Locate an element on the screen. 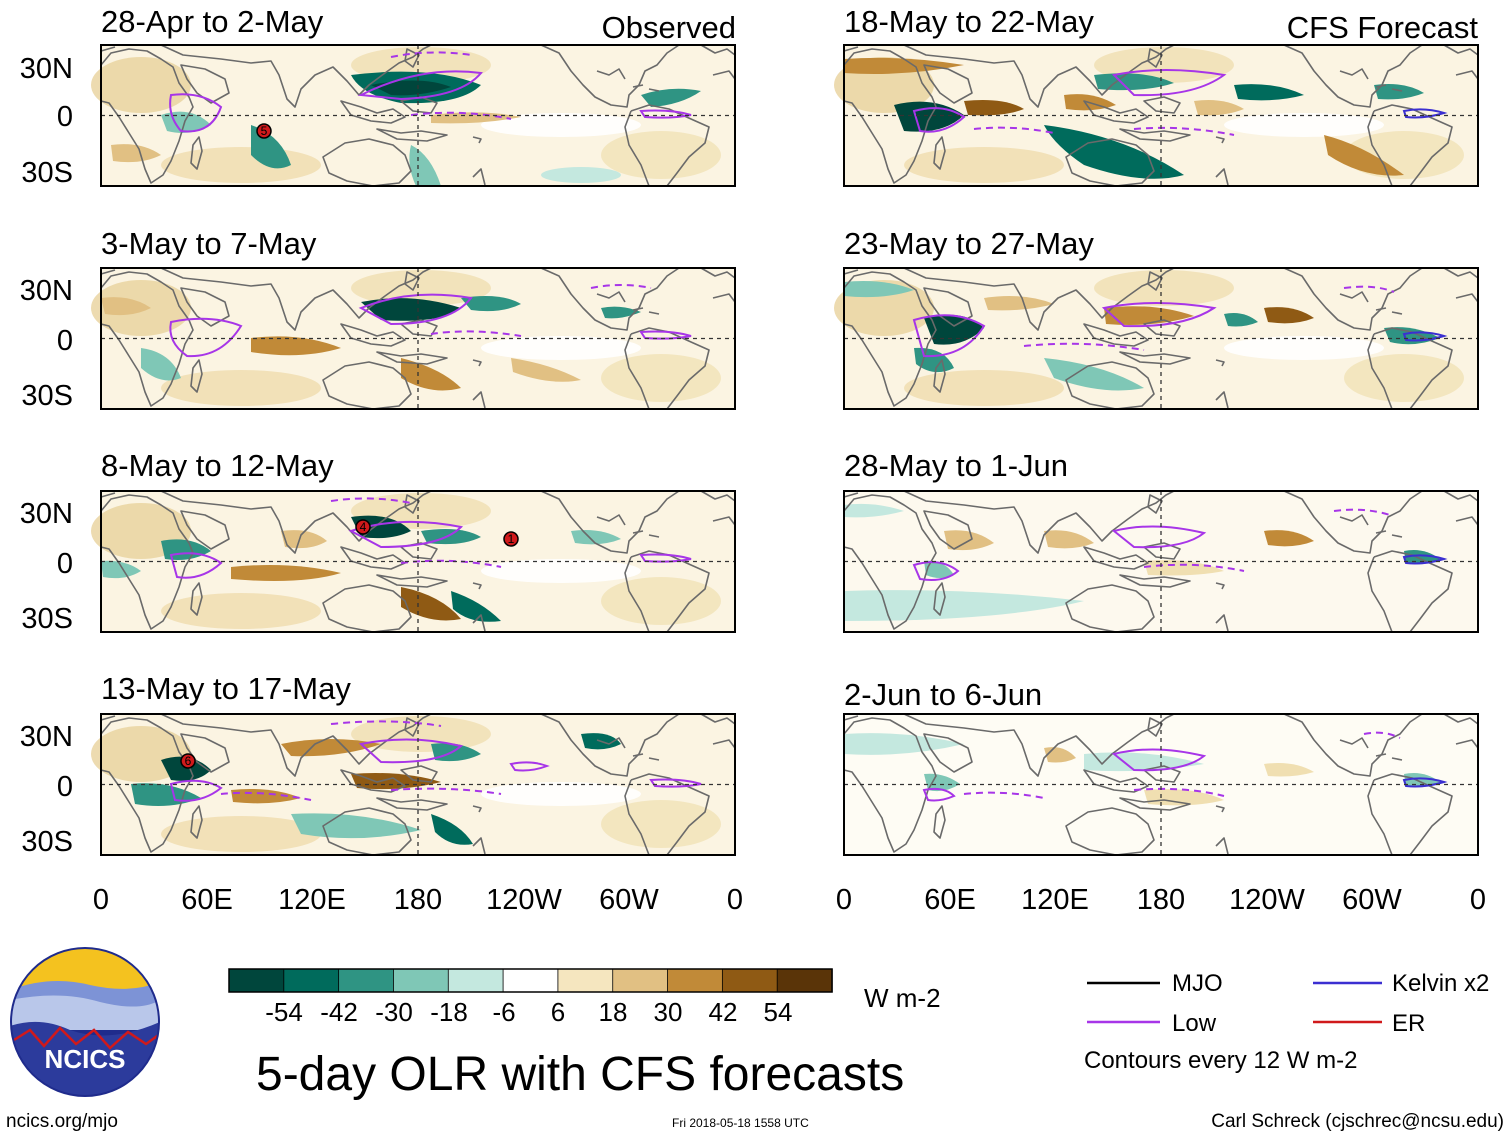 This screenshot has width=1510, height=1137. panel-1: 28-Apr to 2-May Observed 5 is located at coordinates (378, 96).